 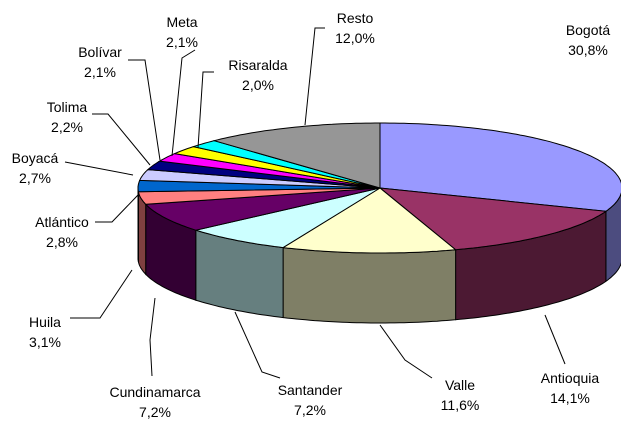 I want to click on slice-label: Antioquia, so click(x=570, y=378).